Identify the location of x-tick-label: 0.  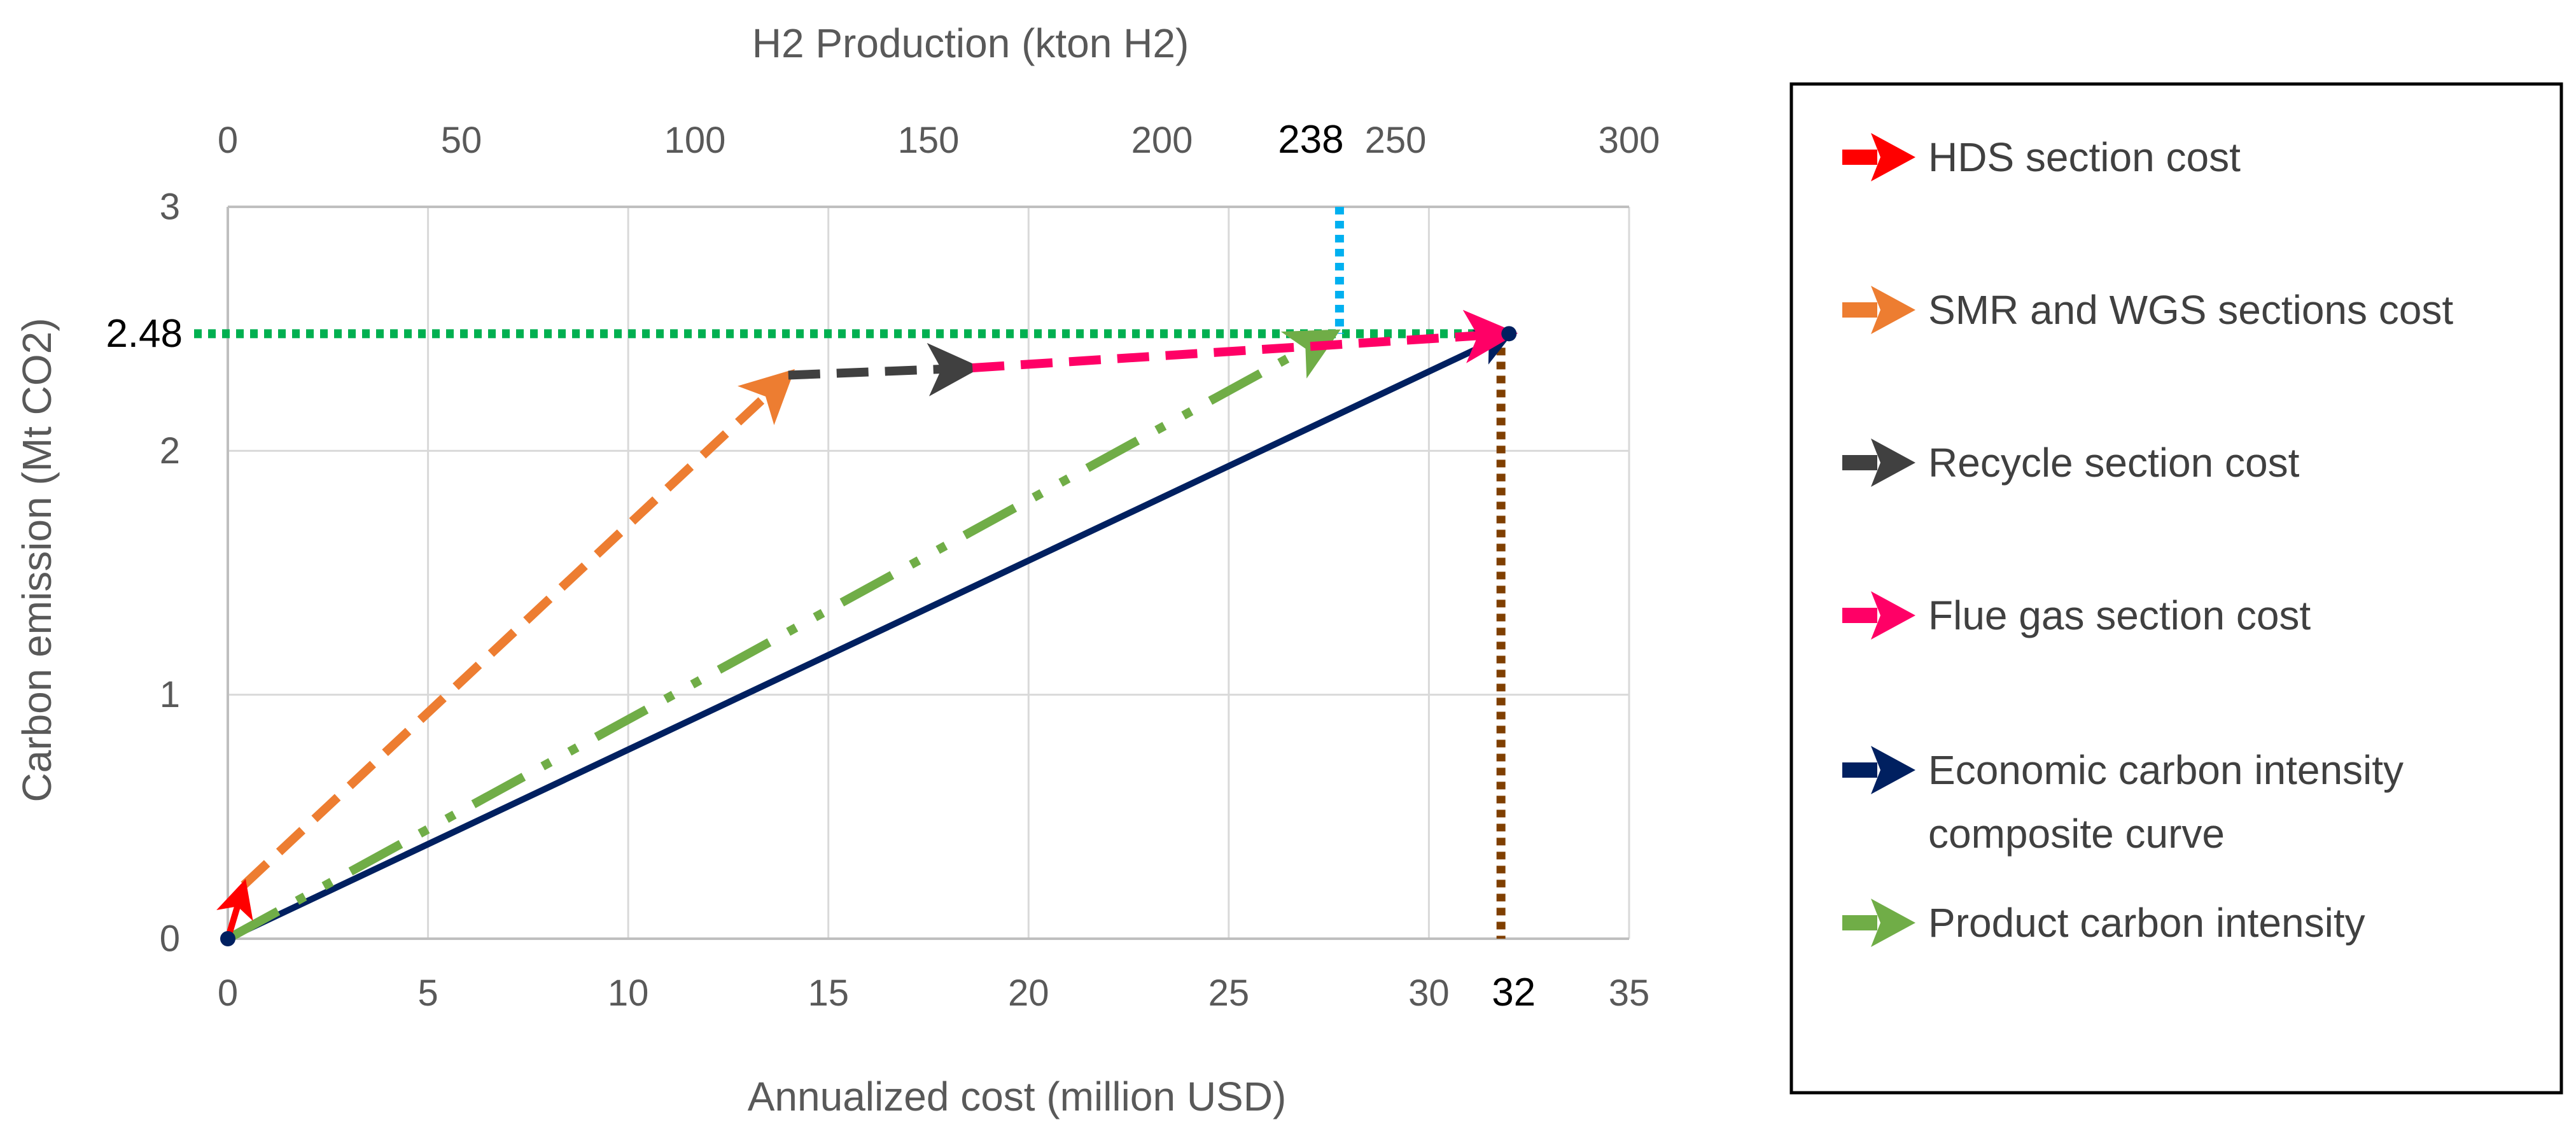
(228, 993).